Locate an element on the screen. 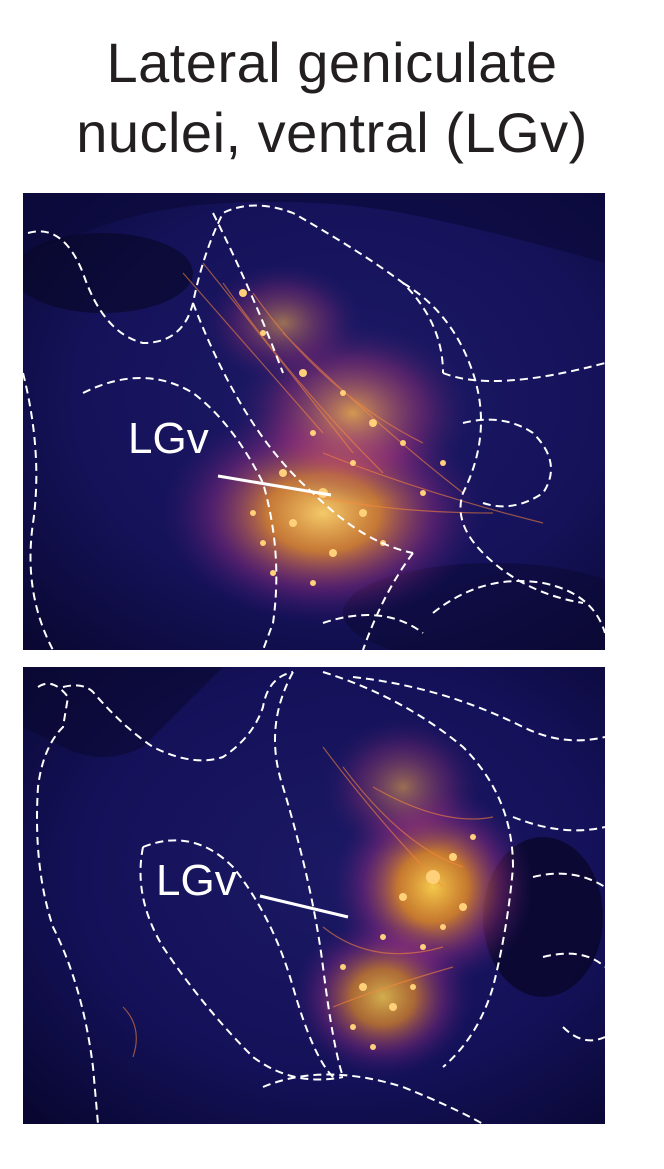  figure-title: Lateral geniculate nuclei, ventral (LGv) is located at coordinates (332, 98).